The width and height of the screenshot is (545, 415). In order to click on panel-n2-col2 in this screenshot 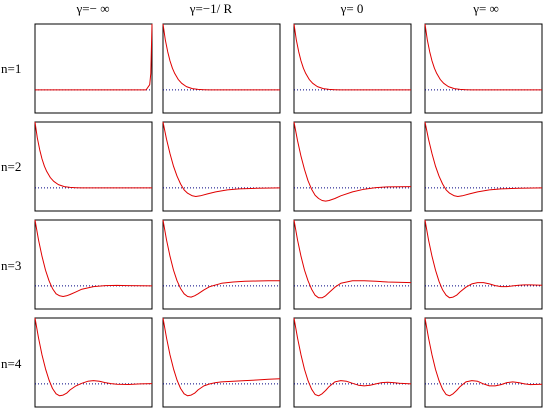, I will do `click(221, 166)`.